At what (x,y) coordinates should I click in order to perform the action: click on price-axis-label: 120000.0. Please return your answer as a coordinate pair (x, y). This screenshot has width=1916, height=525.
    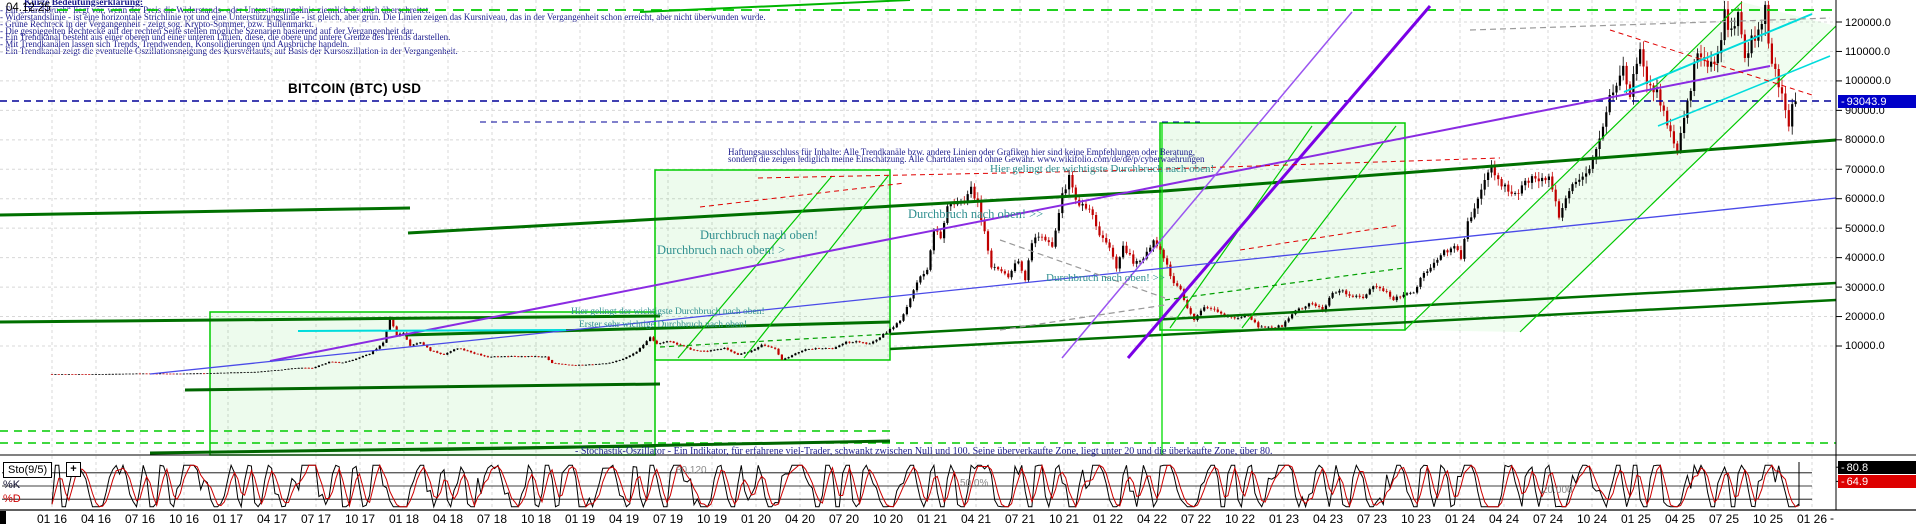
    Looking at the image, I should click on (1868, 22).